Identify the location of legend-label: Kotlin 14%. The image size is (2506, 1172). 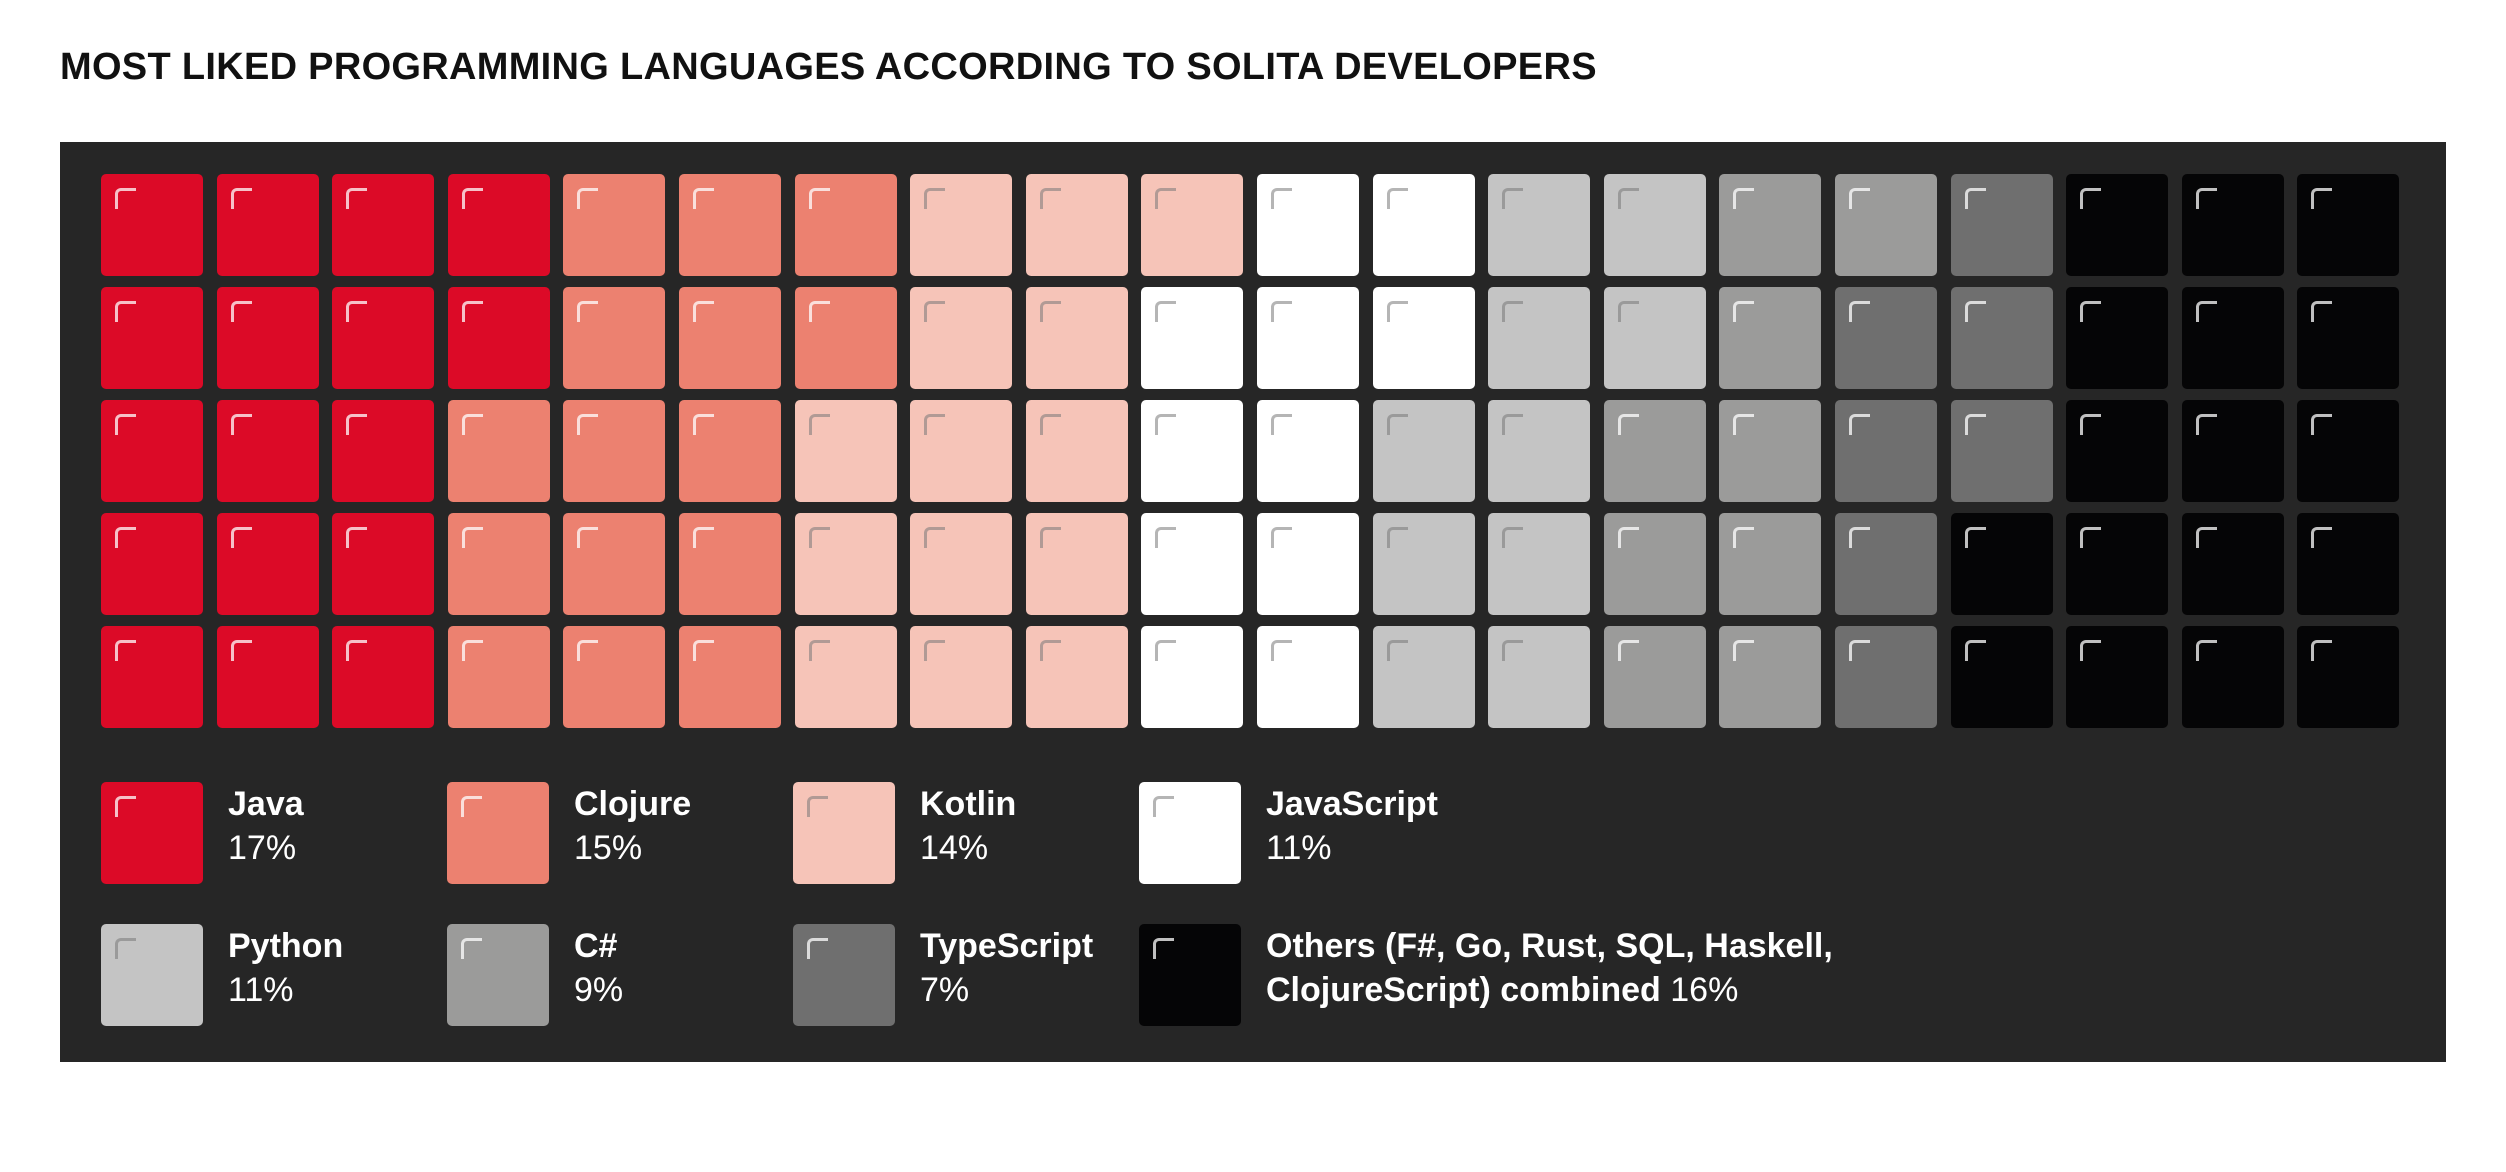
(968, 826).